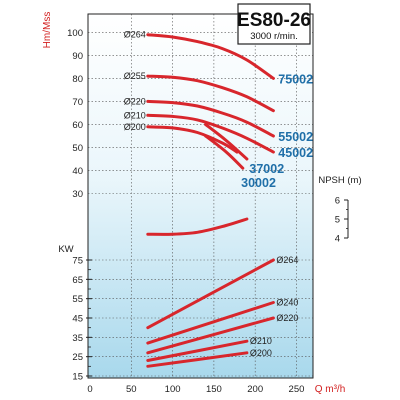 The image size is (400, 400). What do you see at coordinates (197, 226) in the screenshot?
I see `npsh-curve` at bounding box center [197, 226].